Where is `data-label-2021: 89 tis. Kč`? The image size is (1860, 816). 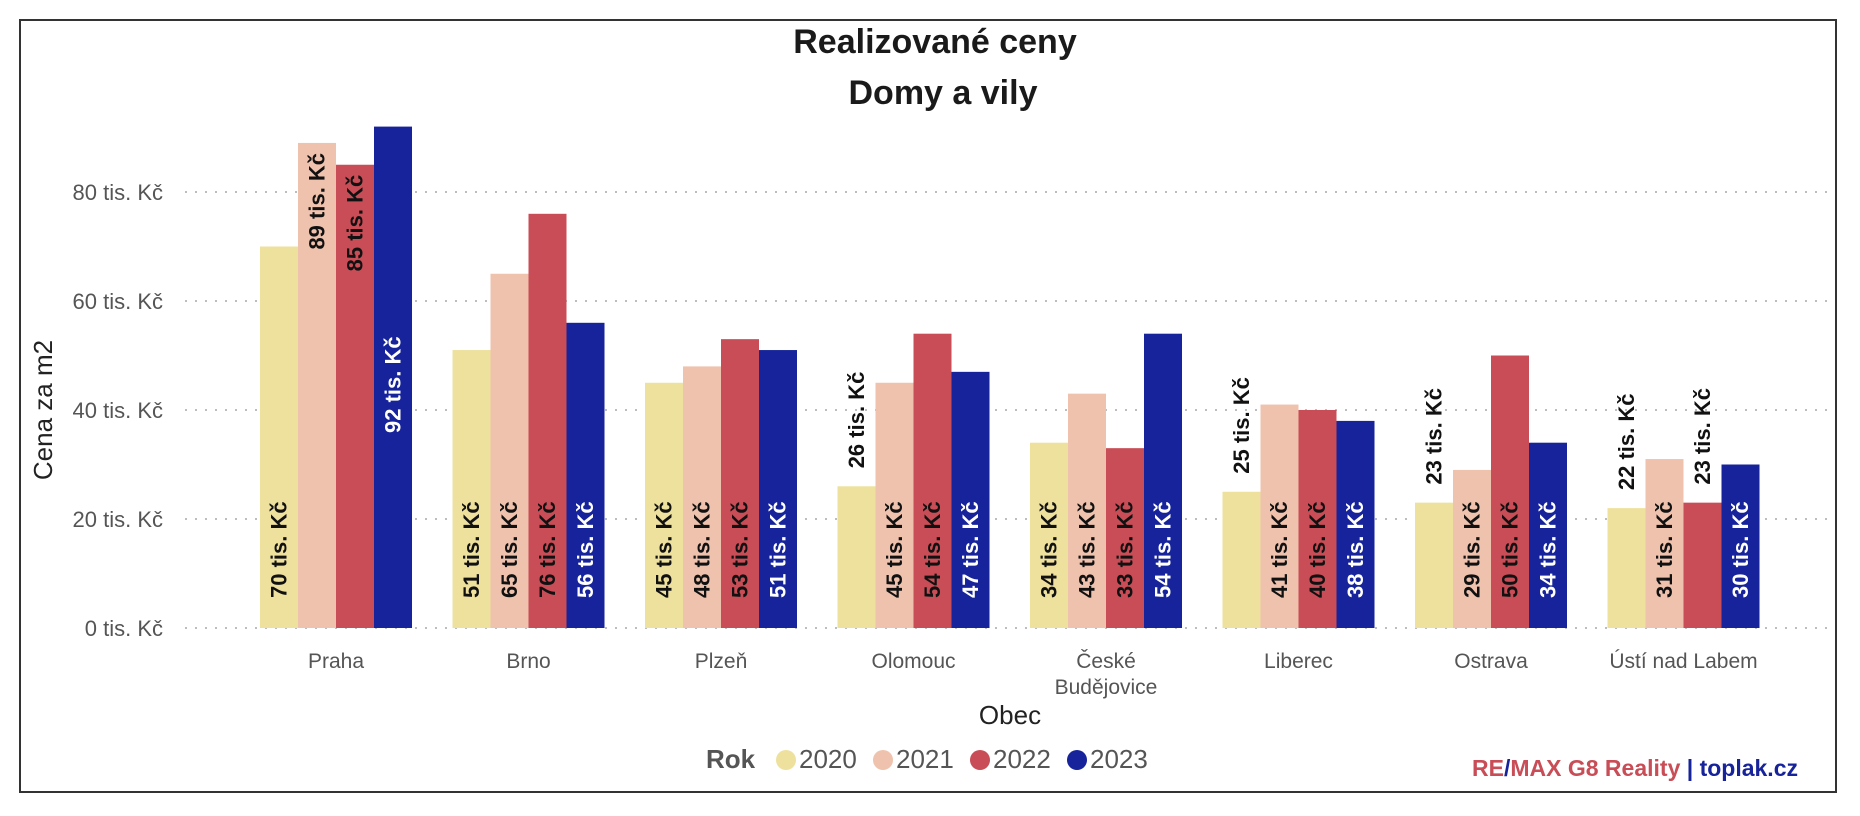 data-label-2021: 89 tis. Kč is located at coordinates (317, 201).